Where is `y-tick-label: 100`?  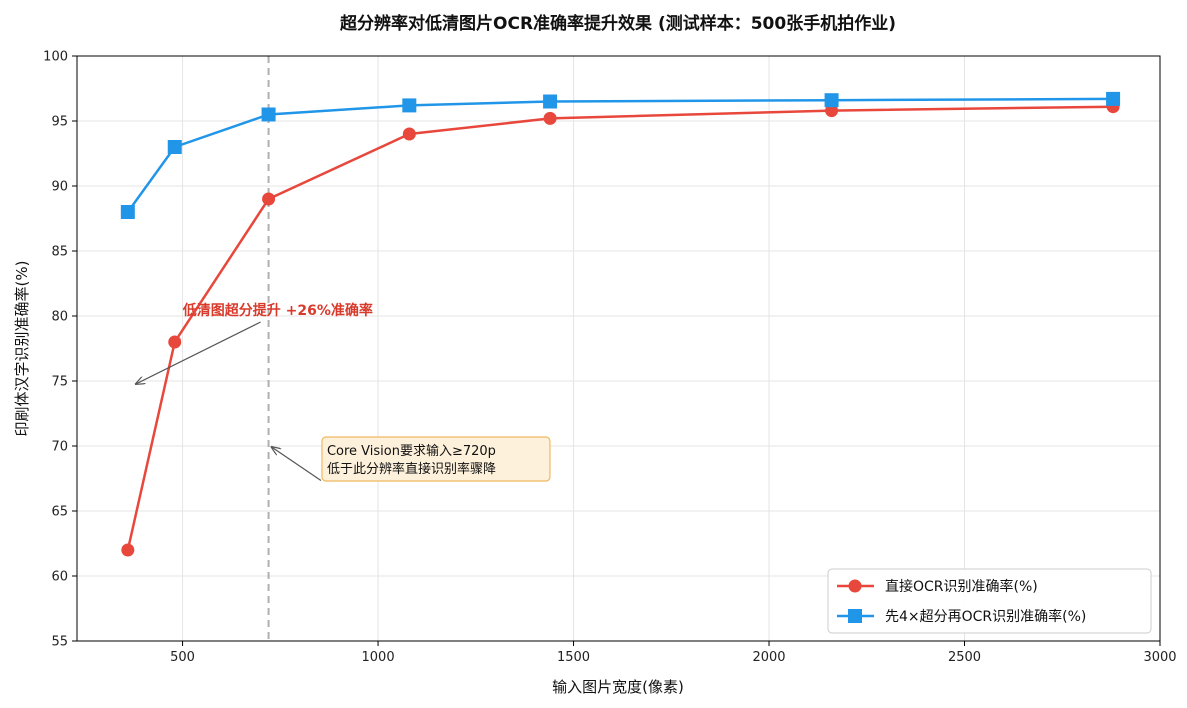 y-tick-label: 100 is located at coordinates (55, 57).